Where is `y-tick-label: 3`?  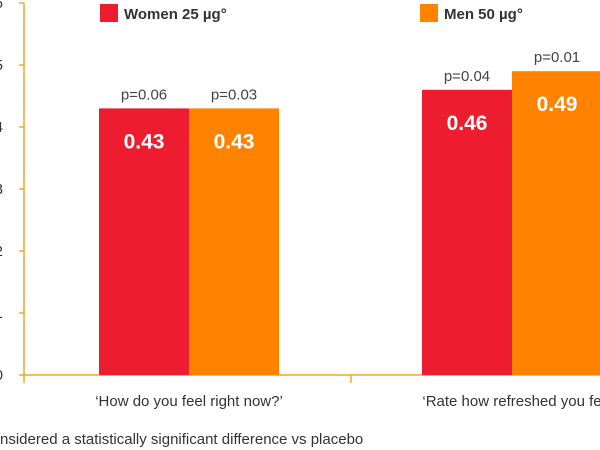 y-tick-label: 3 is located at coordinates (1, 189).